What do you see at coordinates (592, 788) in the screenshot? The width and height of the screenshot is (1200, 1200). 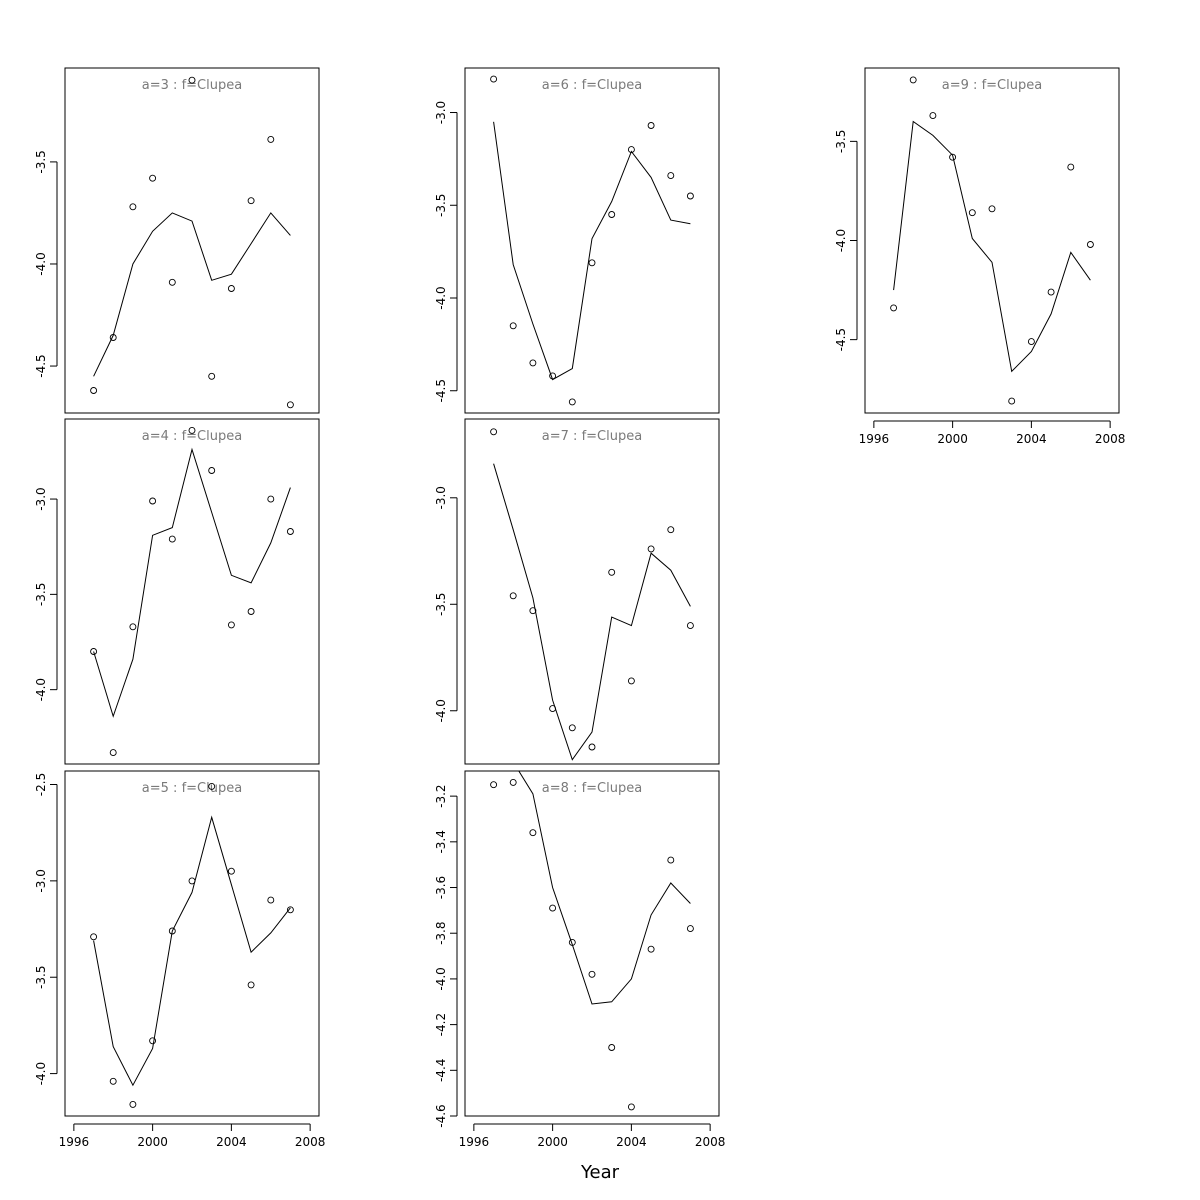 I see `panel-title: a=8 : f=Clupea` at bounding box center [592, 788].